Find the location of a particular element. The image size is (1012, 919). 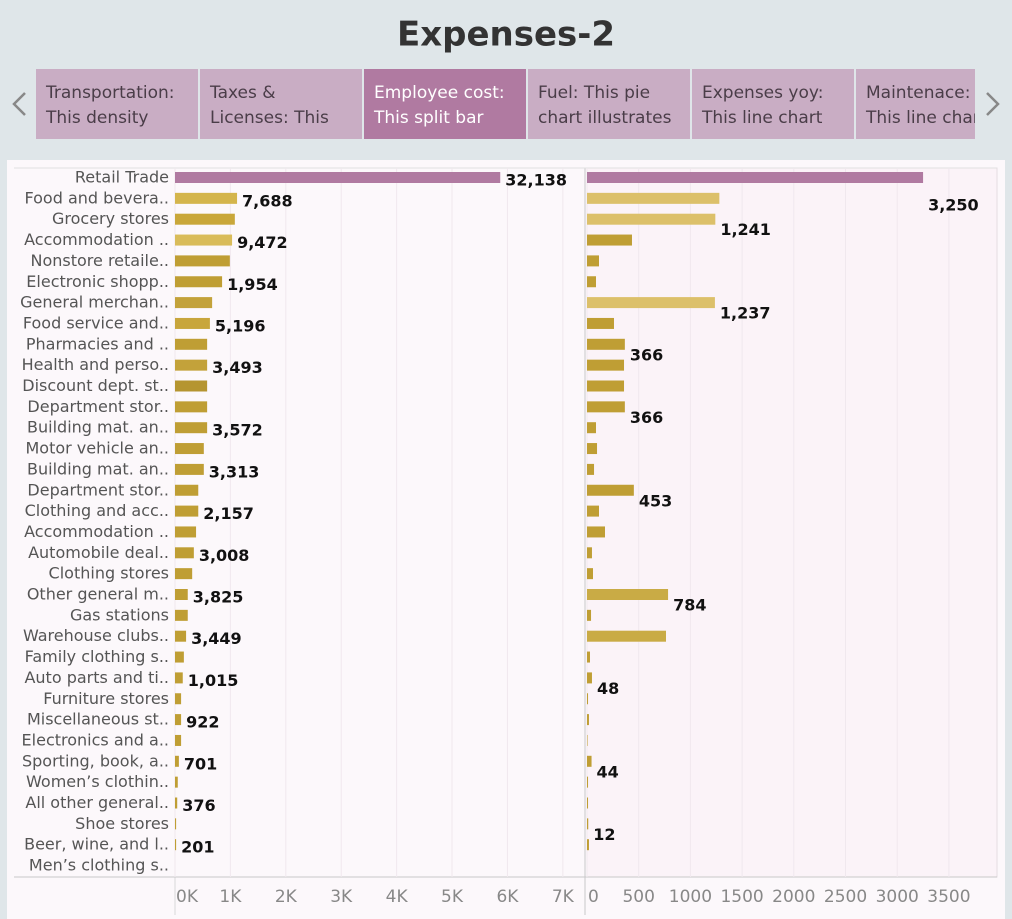

x-tick-label: 1000 is located at coordinates (690, 897).